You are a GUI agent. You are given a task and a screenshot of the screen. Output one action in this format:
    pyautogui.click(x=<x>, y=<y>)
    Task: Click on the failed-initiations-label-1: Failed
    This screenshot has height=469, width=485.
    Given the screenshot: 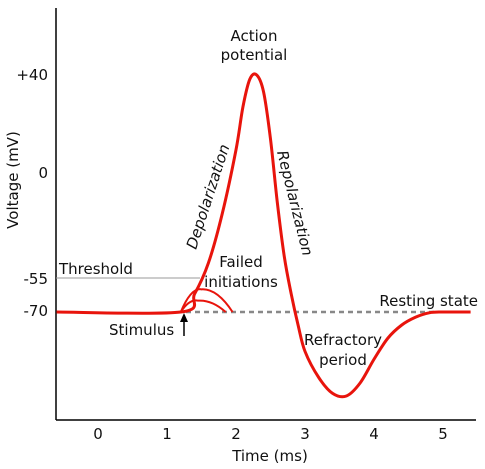 What is the action you would take?
    pyautogui.click(x=241, y=262)
    